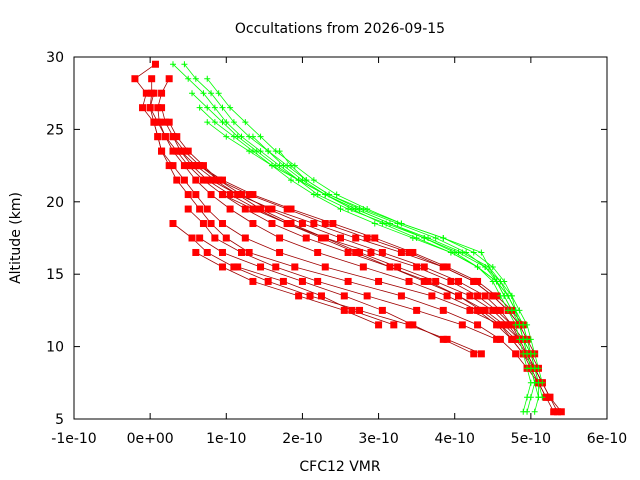 This screenshot has width=640, height=480. I want to click on x-tick-label: 1e-10, so click(226, 439).